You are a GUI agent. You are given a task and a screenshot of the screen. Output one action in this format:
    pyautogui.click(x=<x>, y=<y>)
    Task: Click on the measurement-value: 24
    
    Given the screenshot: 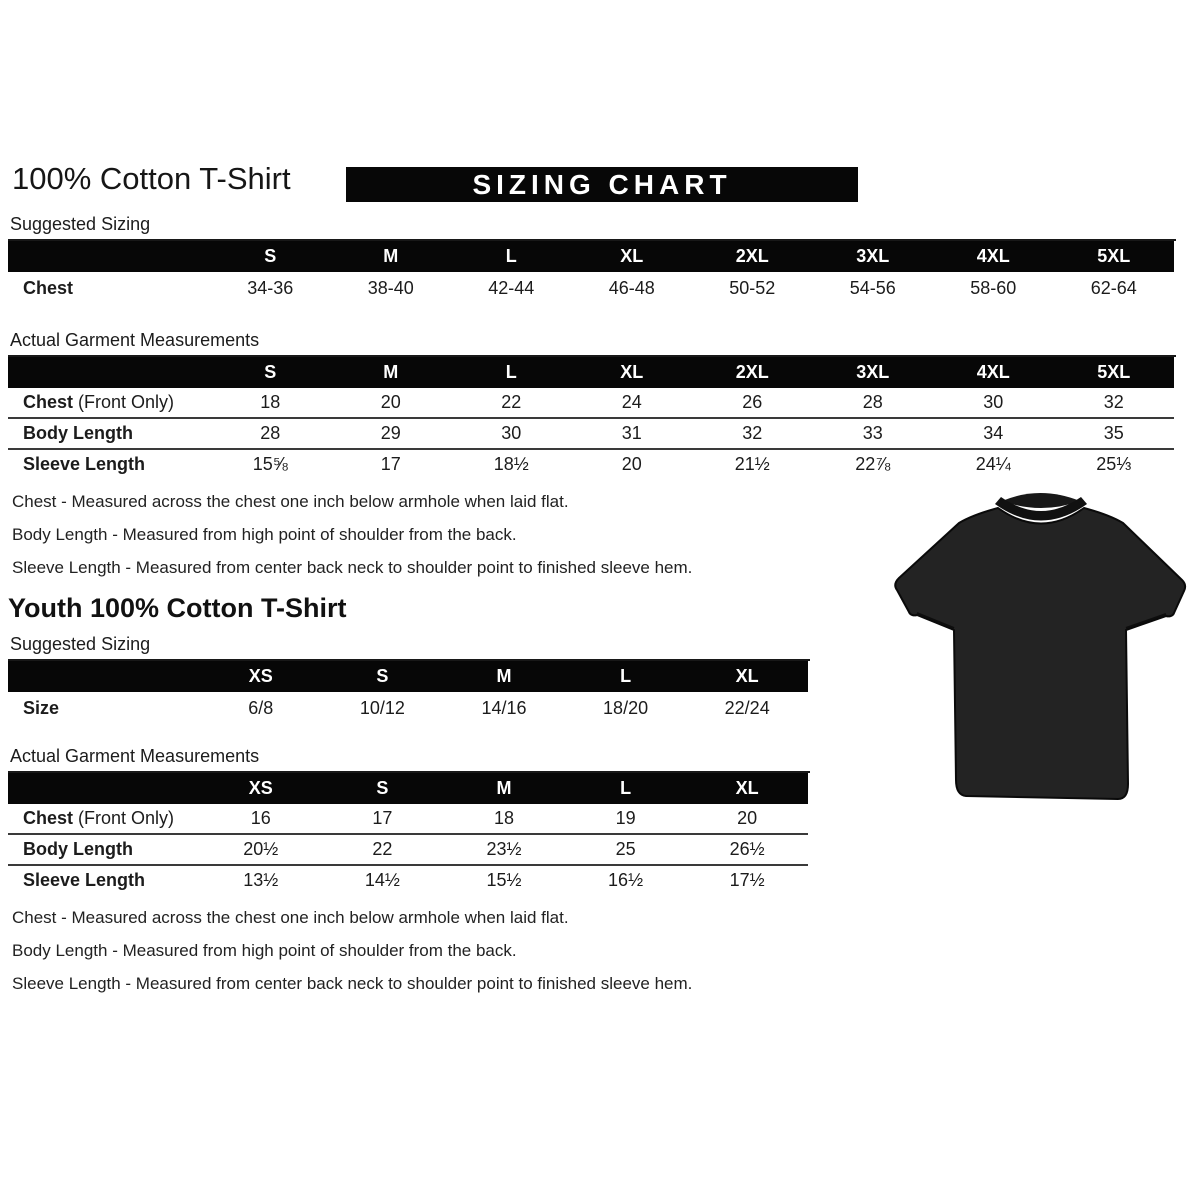 What is the action you would take?
    pyautogui.click(x=631, y=403)
    